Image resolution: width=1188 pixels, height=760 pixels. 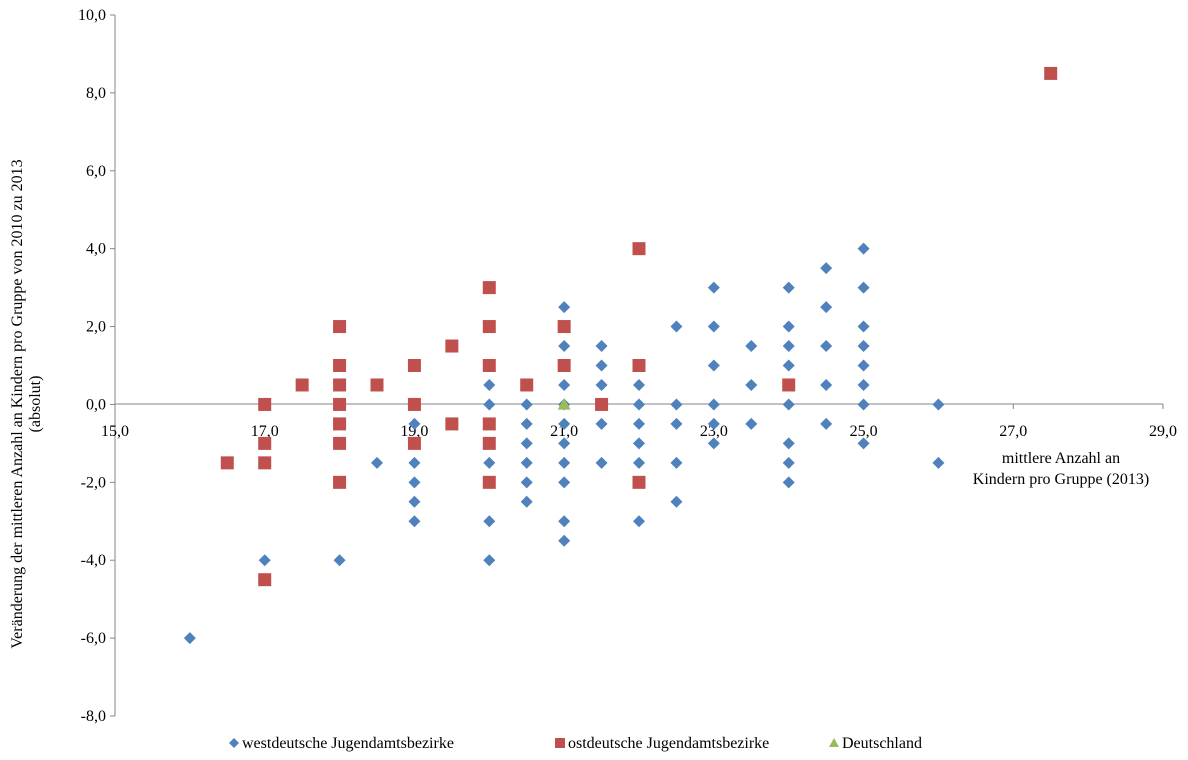 What do you see at coordinates (93, 560) in the screenshot?
I see `y-tick-label: -4,0` at bounding box center [93, 560].